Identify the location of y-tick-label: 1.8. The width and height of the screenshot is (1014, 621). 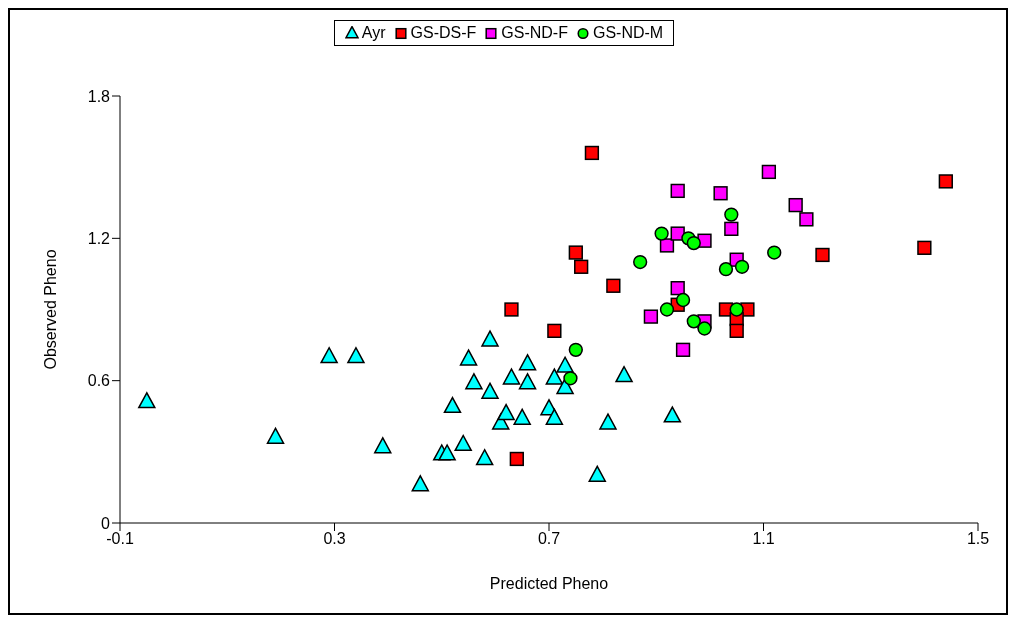
(99, 96).